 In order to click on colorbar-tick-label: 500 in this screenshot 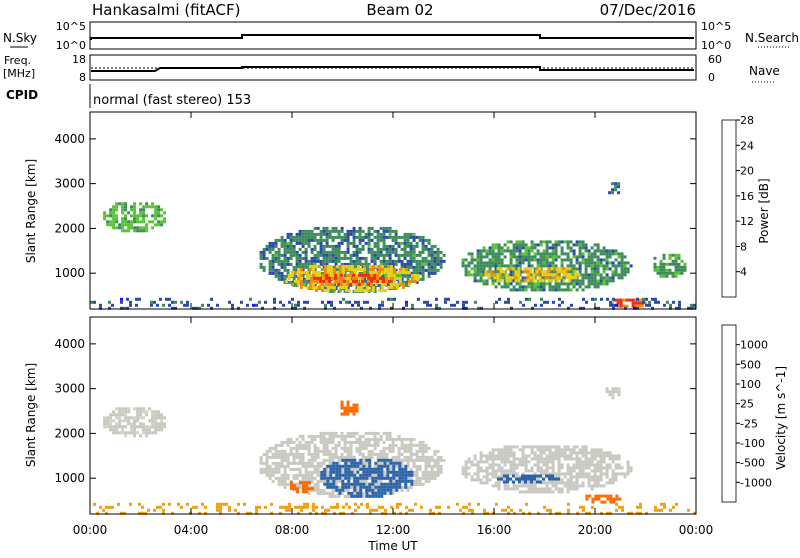, I will do `click(750, 364)`.